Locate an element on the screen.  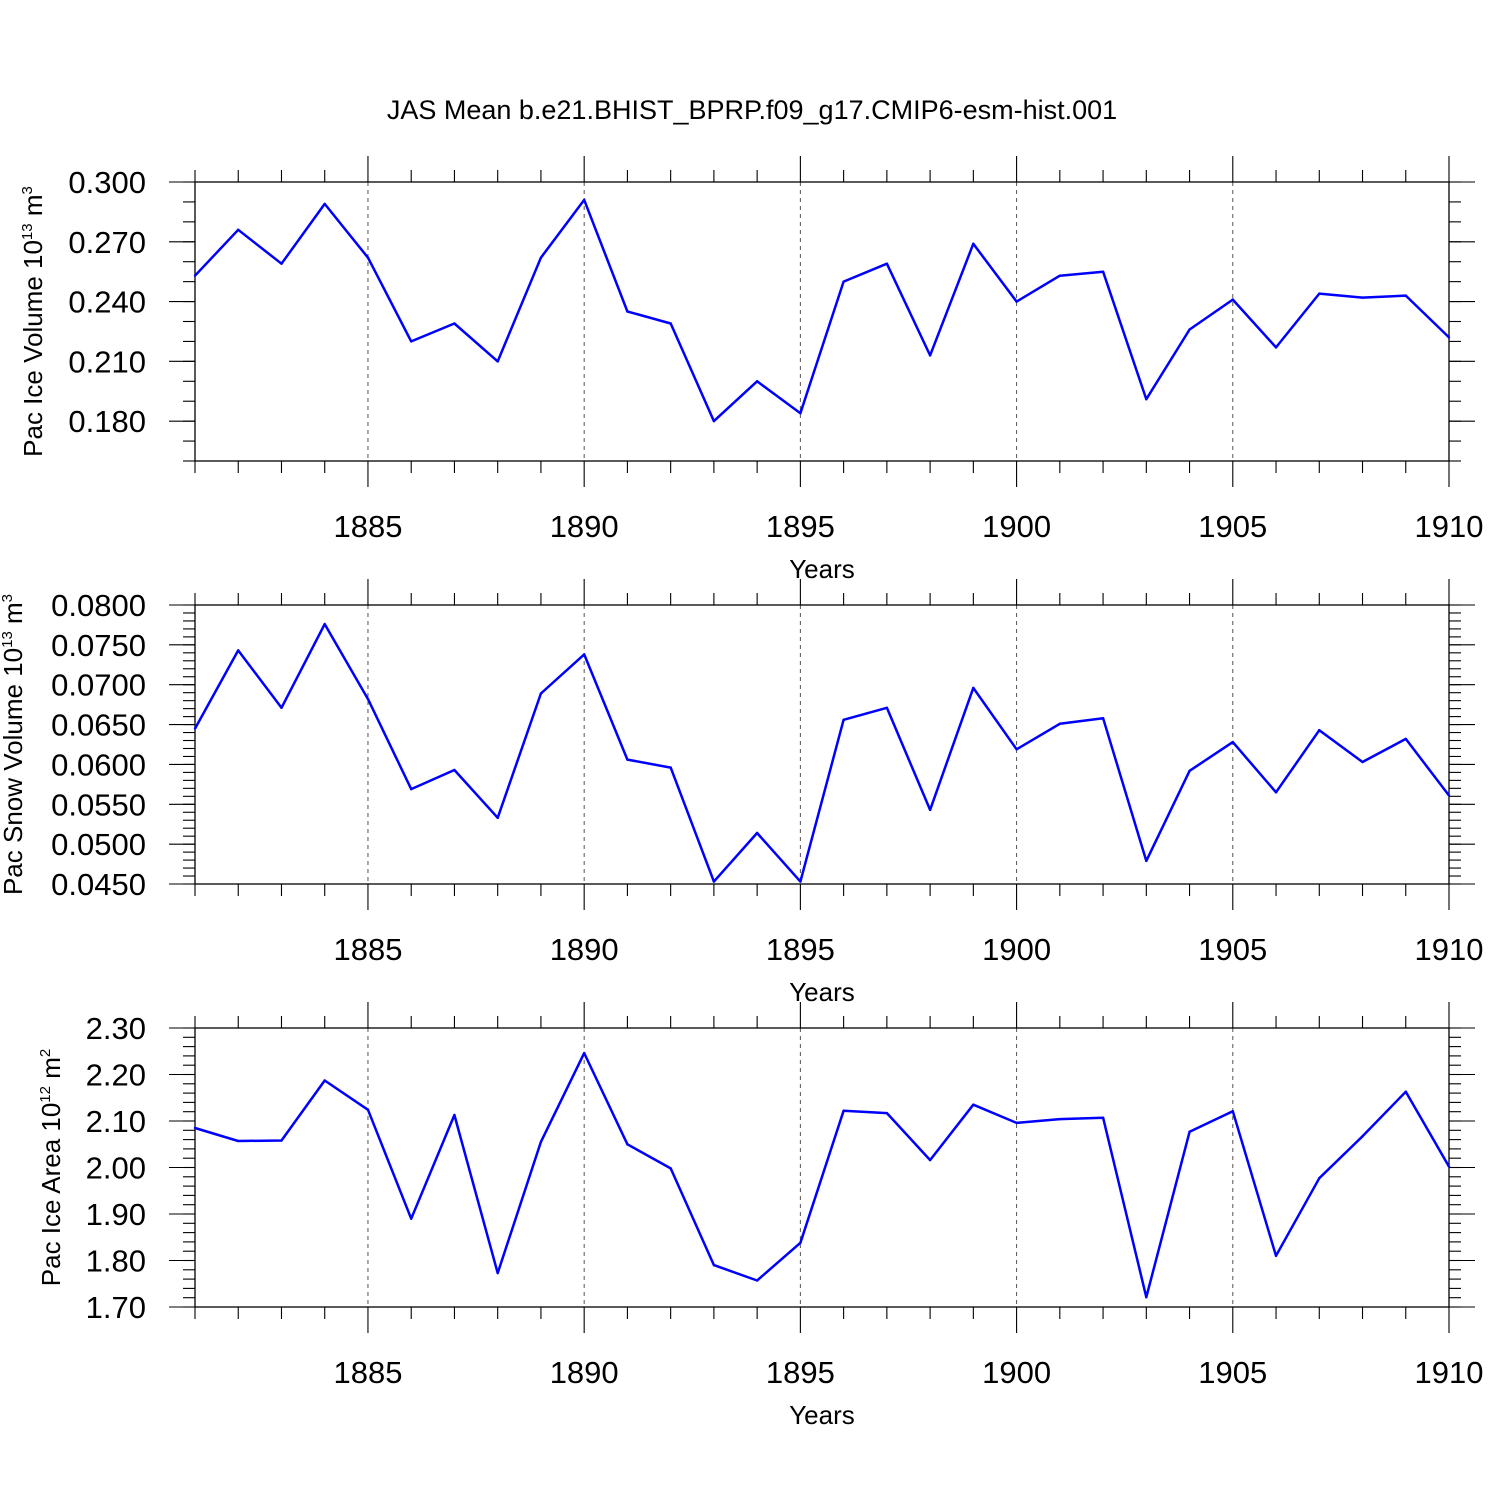
y-axis-title: Pac Snow Volume 1013 m3 is located at coordinates (14, 744).